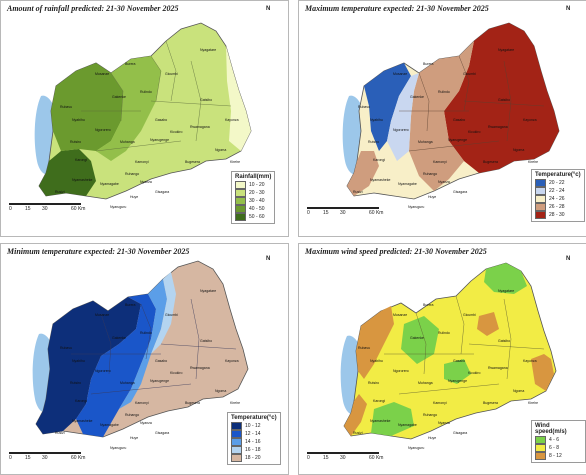  I want to click on legend-item: 50 - 60, so click(253, 217).